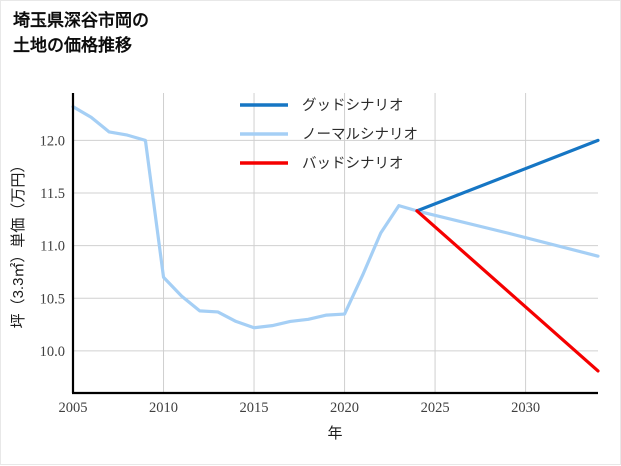 The image size is (621, 466). What do you see at coordinates (18, 243) in the screenshot?
I see `y-axis-title: 坪（3.3㎡）単価（万円）` at bounding box center [18, 243].